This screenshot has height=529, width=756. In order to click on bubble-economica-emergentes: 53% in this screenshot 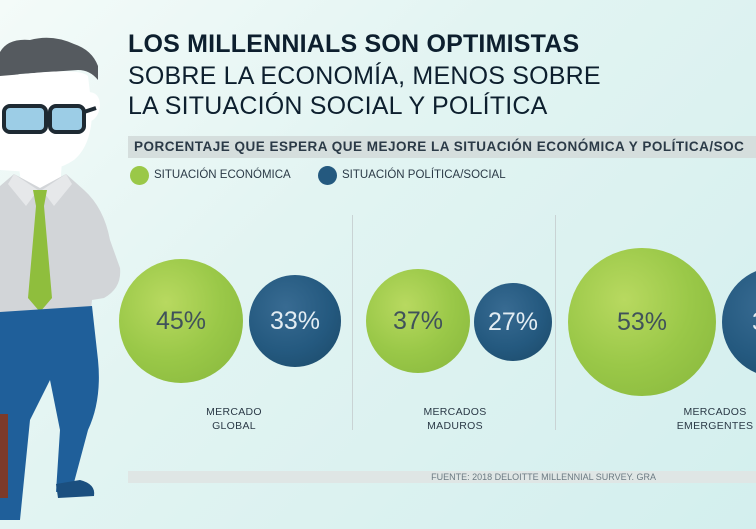, I will do `click(642, 322)`.